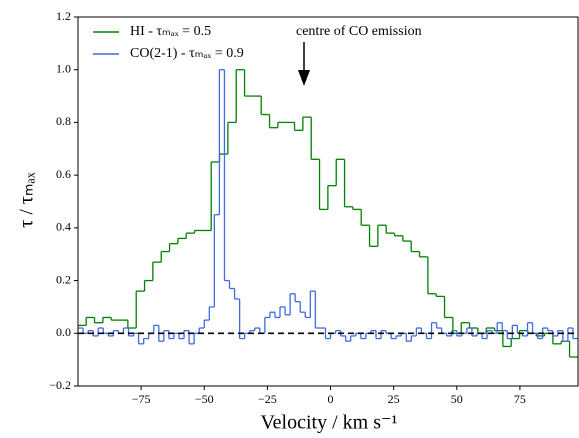  What do you see at coordinates (328, 423) in the screenshot?
I see `x-axis-label: Velocity / km s⁻¹` at bounding box center [328, 423].